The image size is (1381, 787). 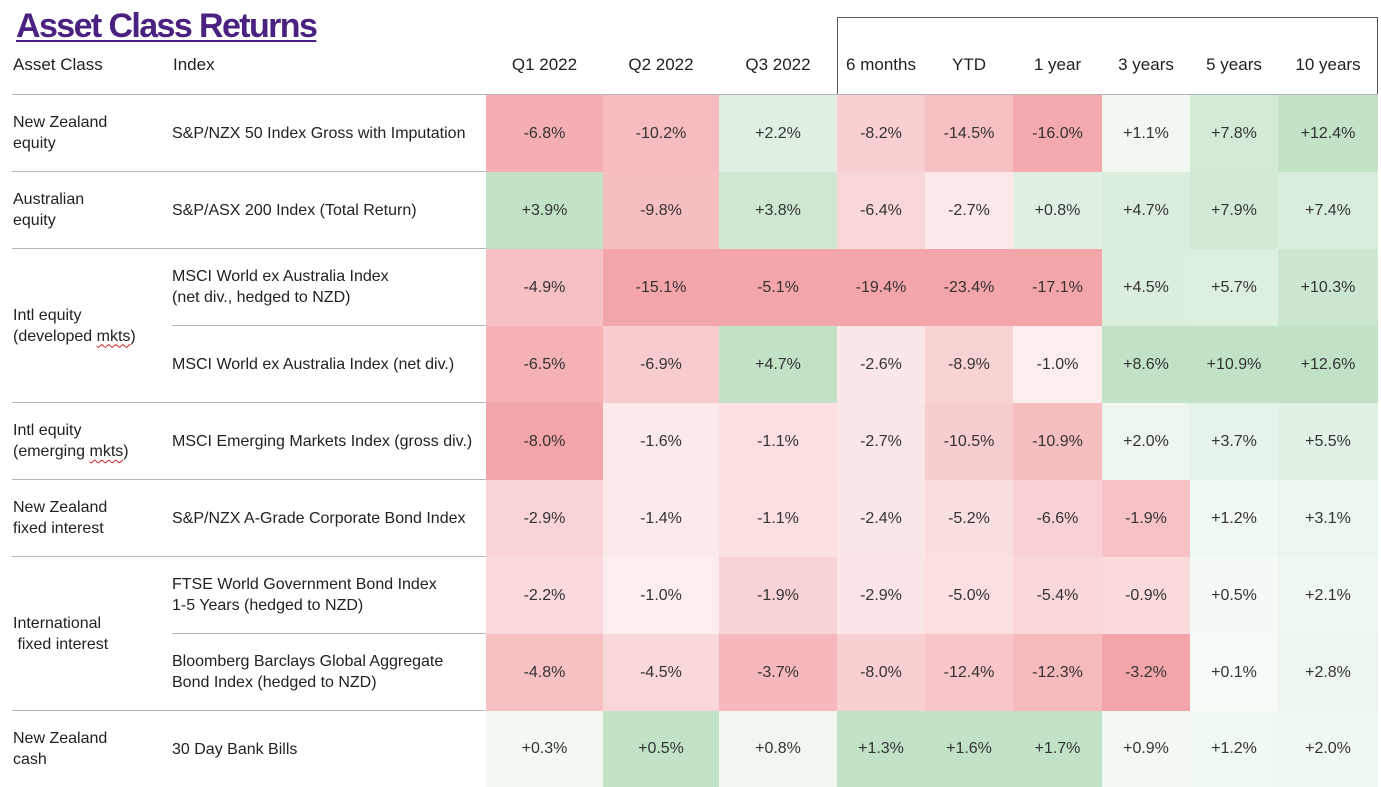 What do you see at coordinates (881, 518) in the screenshot?
I see `return-cell: -2.4%` at bounding box center [881, 518].